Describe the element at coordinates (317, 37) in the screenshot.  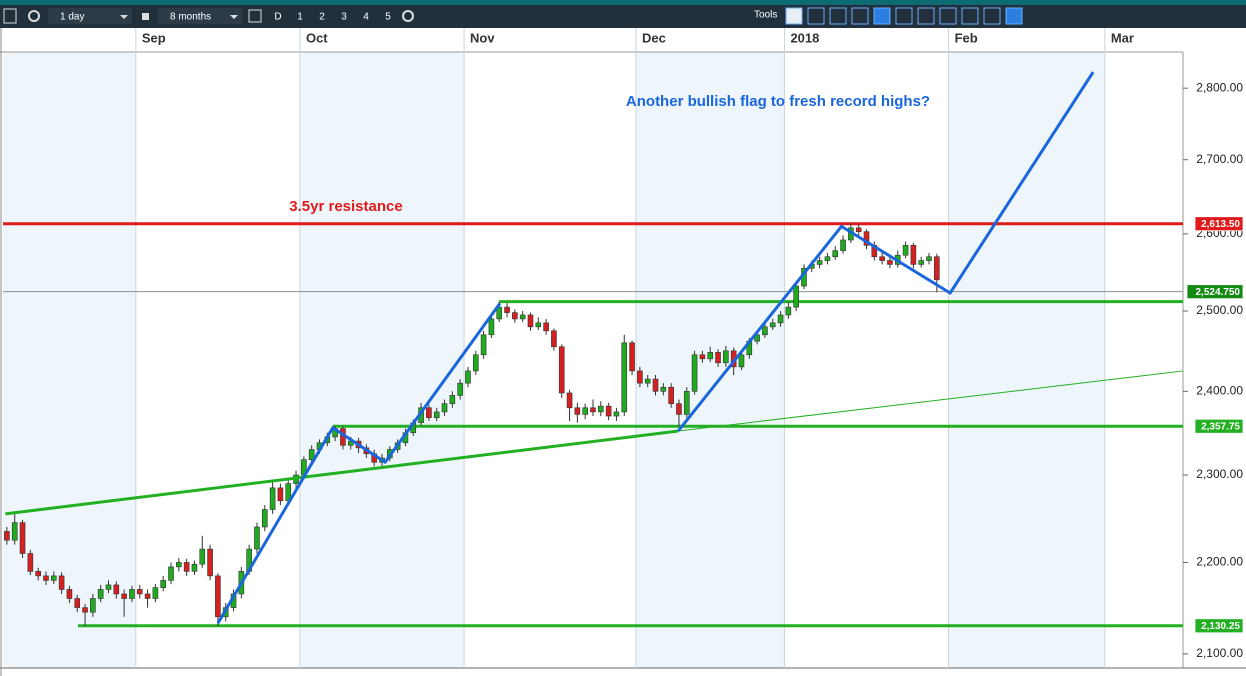
I see `x-tick-label: Oct` at that location.